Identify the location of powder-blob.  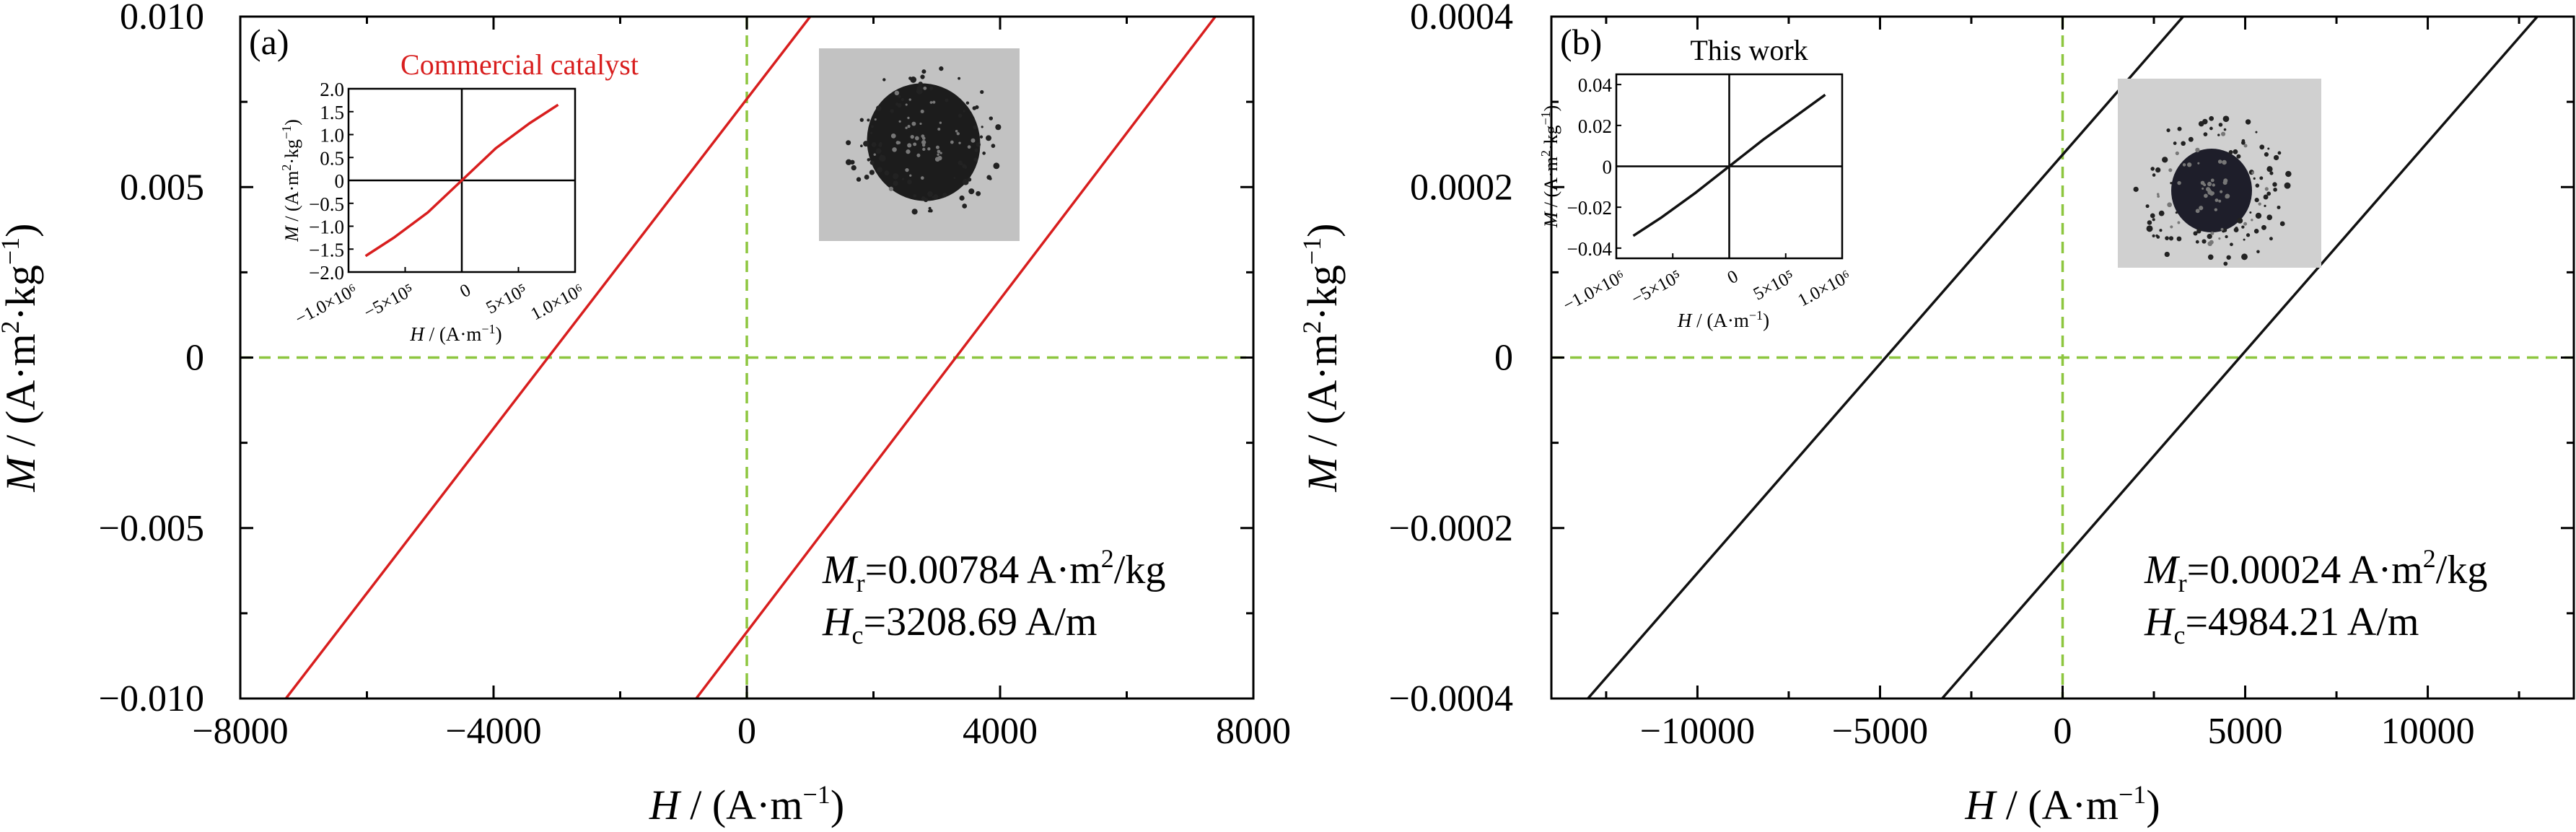
(2211, 190).